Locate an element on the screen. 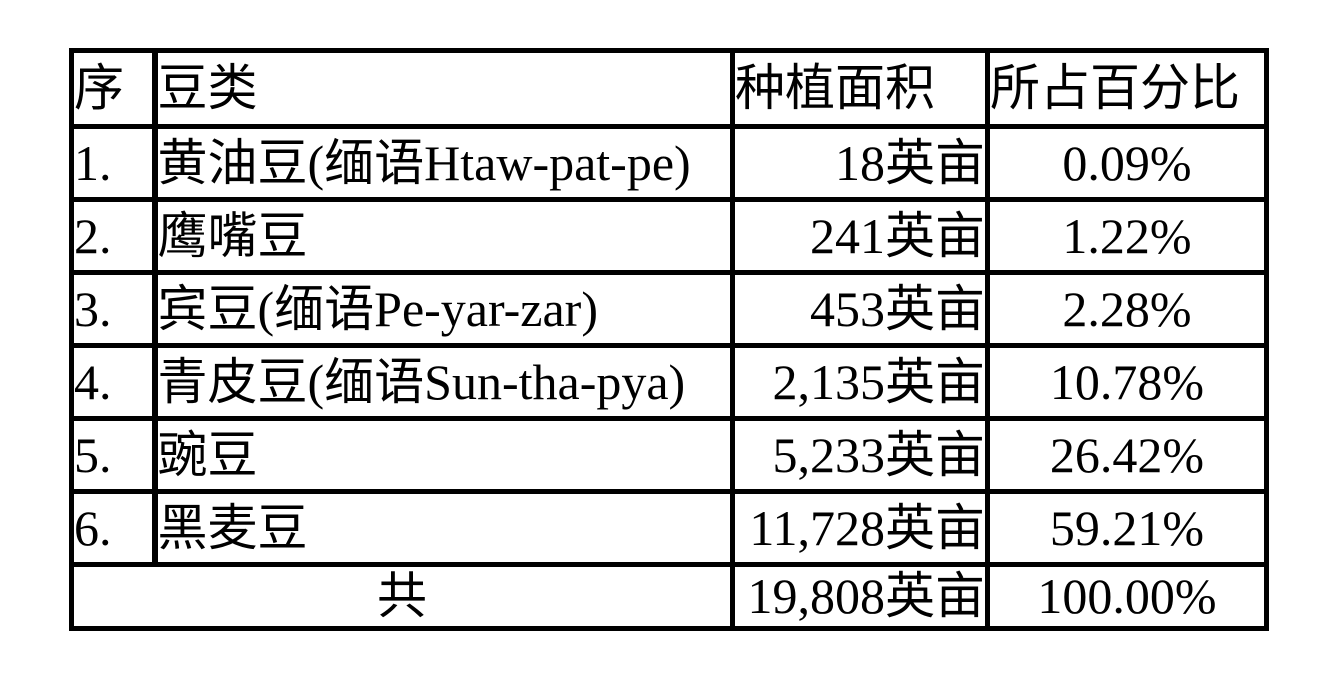 This screenshot has height=673, width=1320. cell-area: 2,135英亩 is located at coordinates (860, 382).